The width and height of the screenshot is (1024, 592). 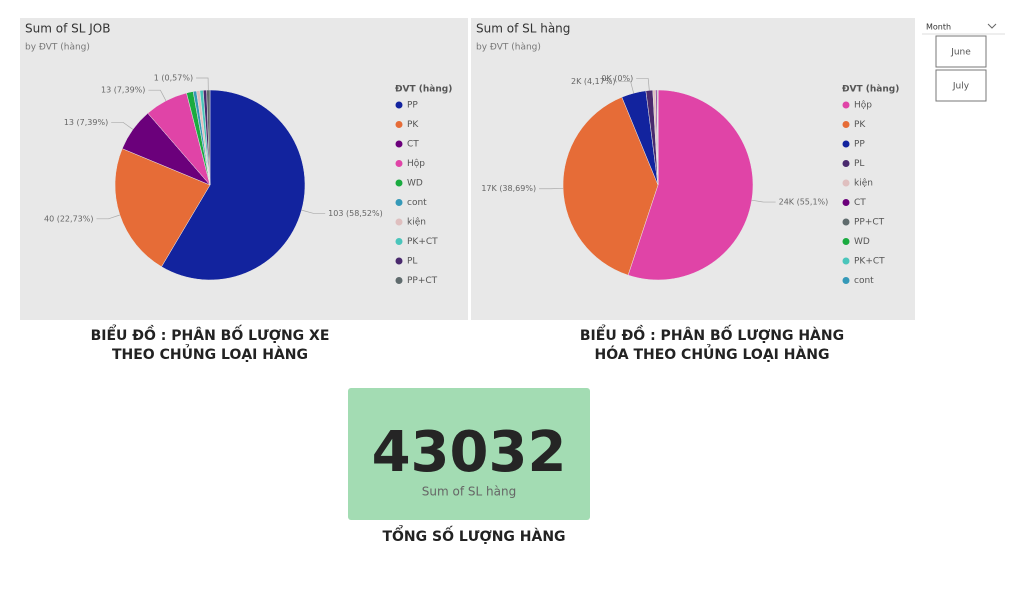 I want to click on data-label: 17K (38,69%), so click(x=508, y=188).